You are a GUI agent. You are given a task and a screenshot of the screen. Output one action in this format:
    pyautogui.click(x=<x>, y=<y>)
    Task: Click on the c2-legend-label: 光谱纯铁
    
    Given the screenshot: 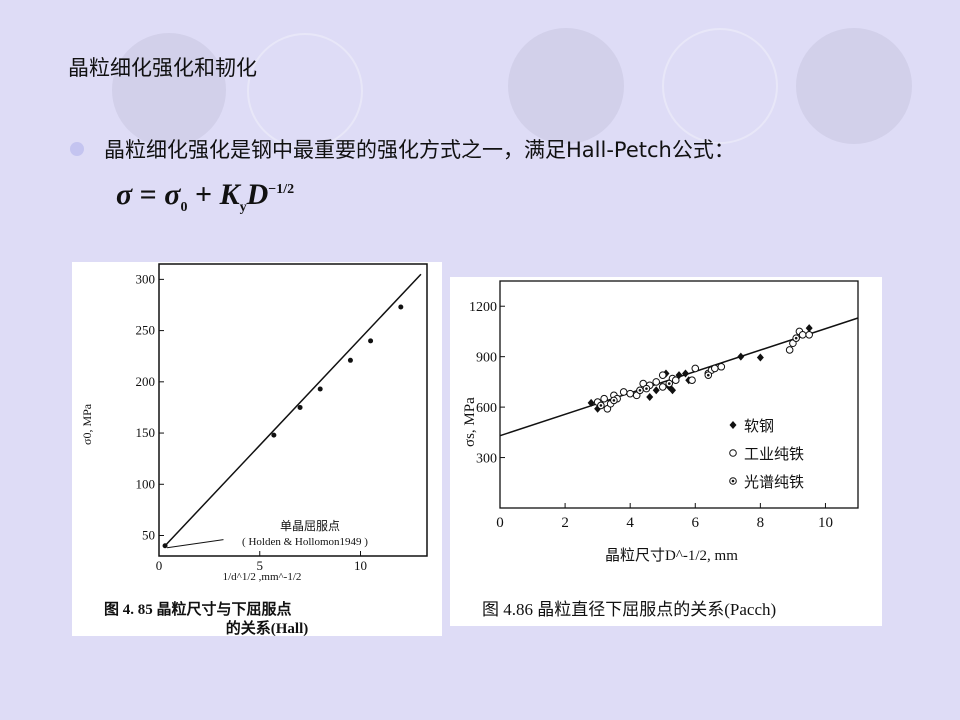 What is the action you would take?
    pyautogui.click(x=774, y=482)
    